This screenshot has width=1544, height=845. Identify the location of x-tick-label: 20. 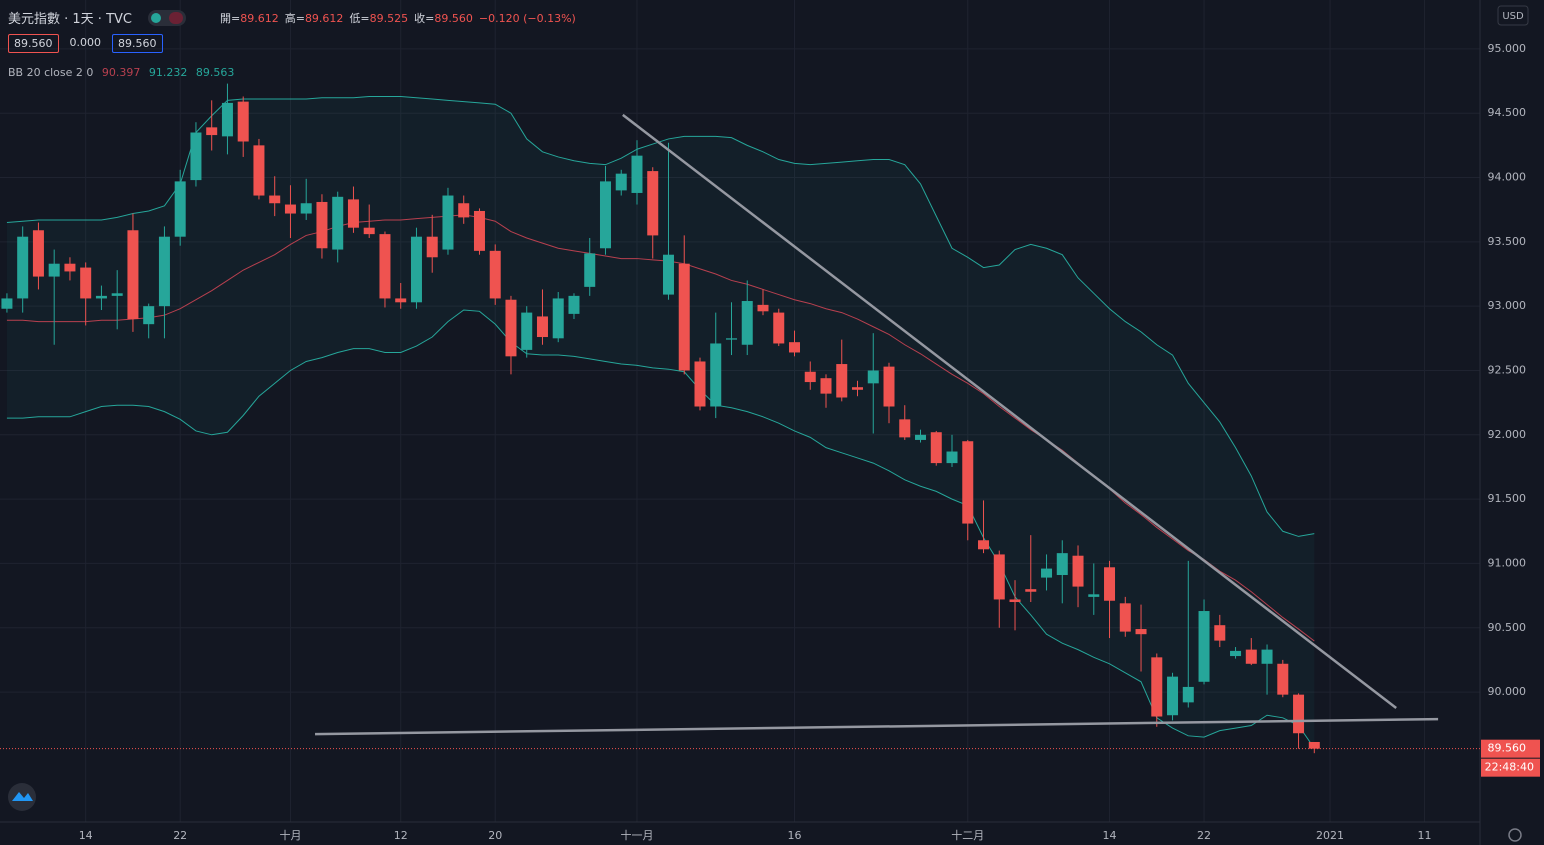
(495, 835).